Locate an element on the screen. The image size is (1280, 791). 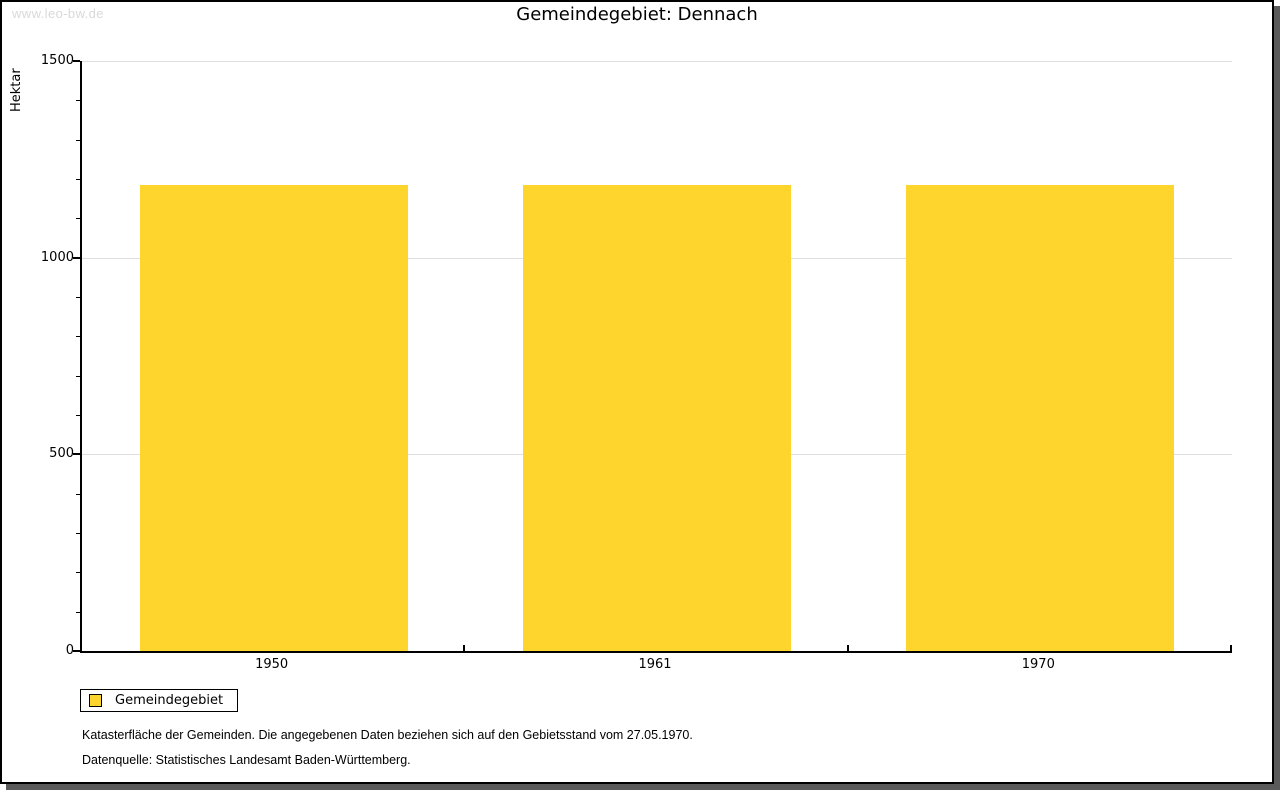
bar-1970 is located at coordinates (1040, 417).